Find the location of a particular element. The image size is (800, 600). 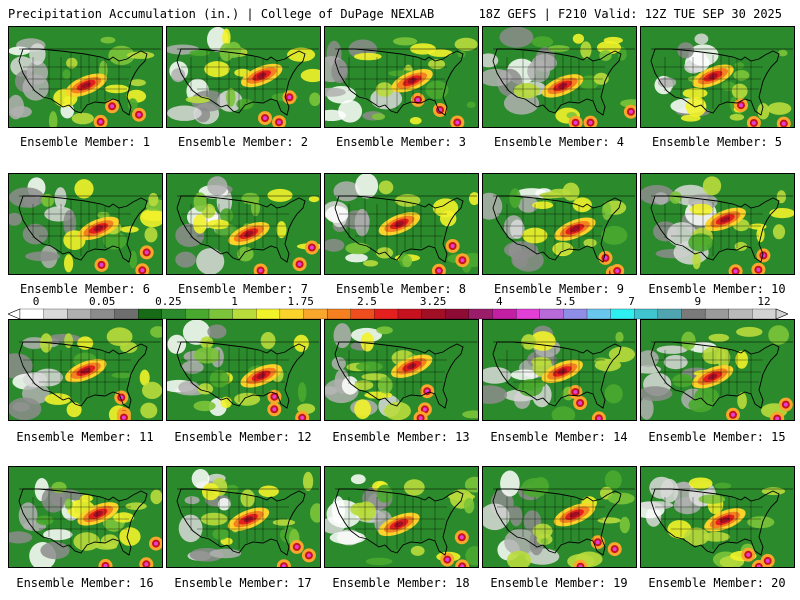

ensemble-member-label: Ensemble Member: 12 is located at coordinates (243, 437).